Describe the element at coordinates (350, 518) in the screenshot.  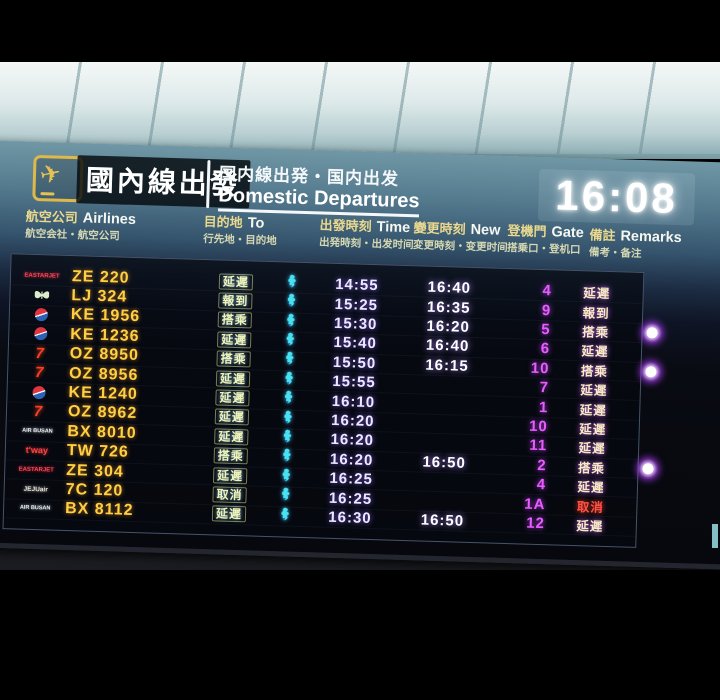
I see `departure-time: 16:30` at that location.